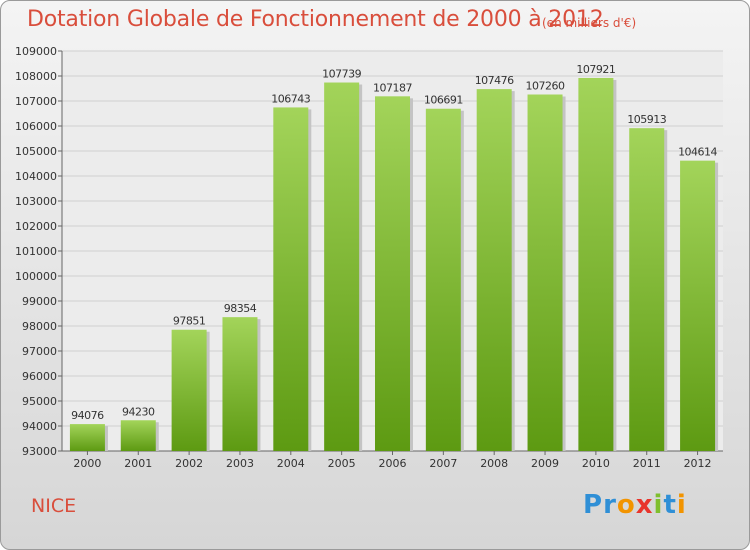 The image size is (750, 550). Describe the element at coordinates (87, 415) in the screenshot. I see `bar-value-label: 94076` at that location.